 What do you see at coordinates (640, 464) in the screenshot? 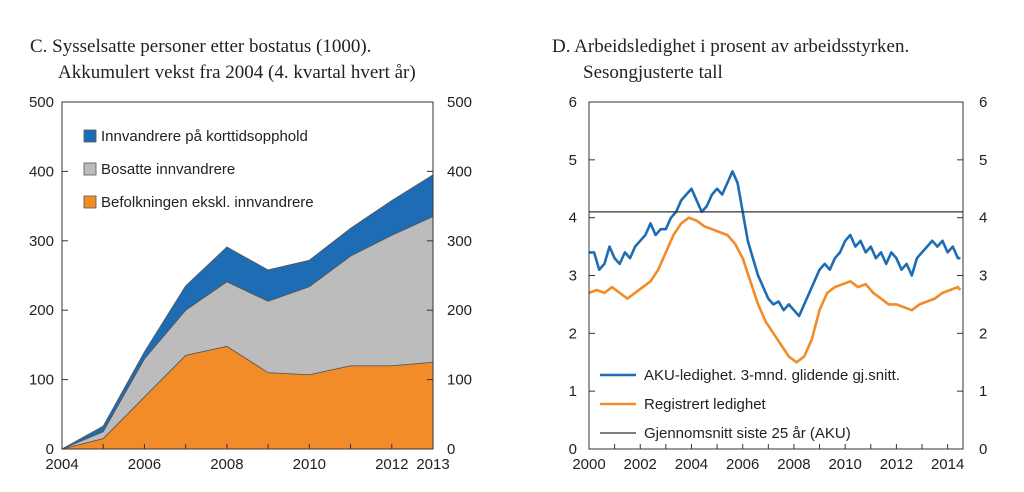
I see `d-xtick-label-1: 2002` at bounding box center [640, 464].